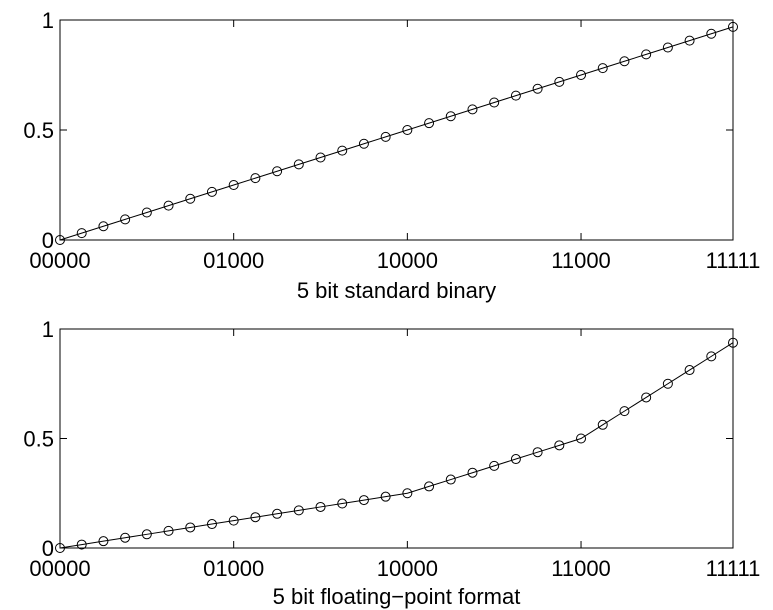 This screenshot has height=610, width=773. What do you see at coordinates (396, 290) in the screenshot?
I see `x-axis-label: 5 bit standard binary` at bounding box center [396, 290].